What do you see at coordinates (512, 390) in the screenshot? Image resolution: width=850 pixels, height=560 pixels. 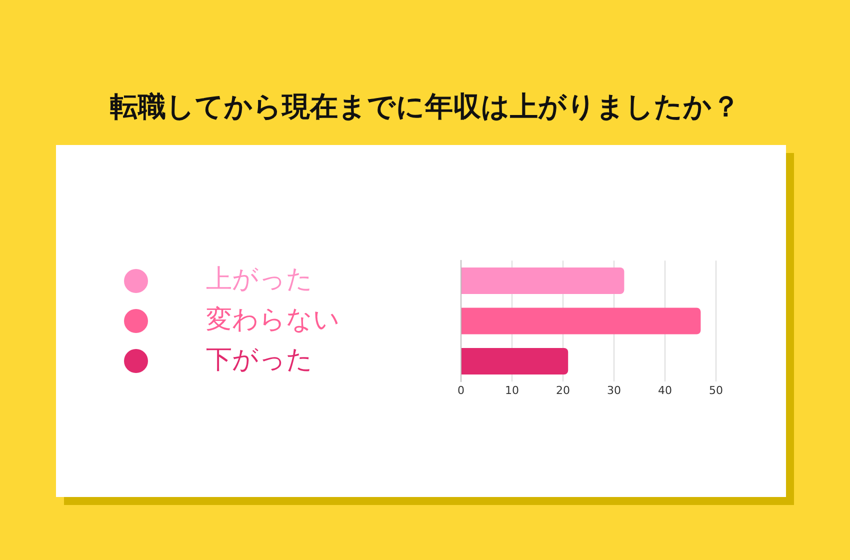 I see `x-tick-label: 10` at bounding box center [512, 390].